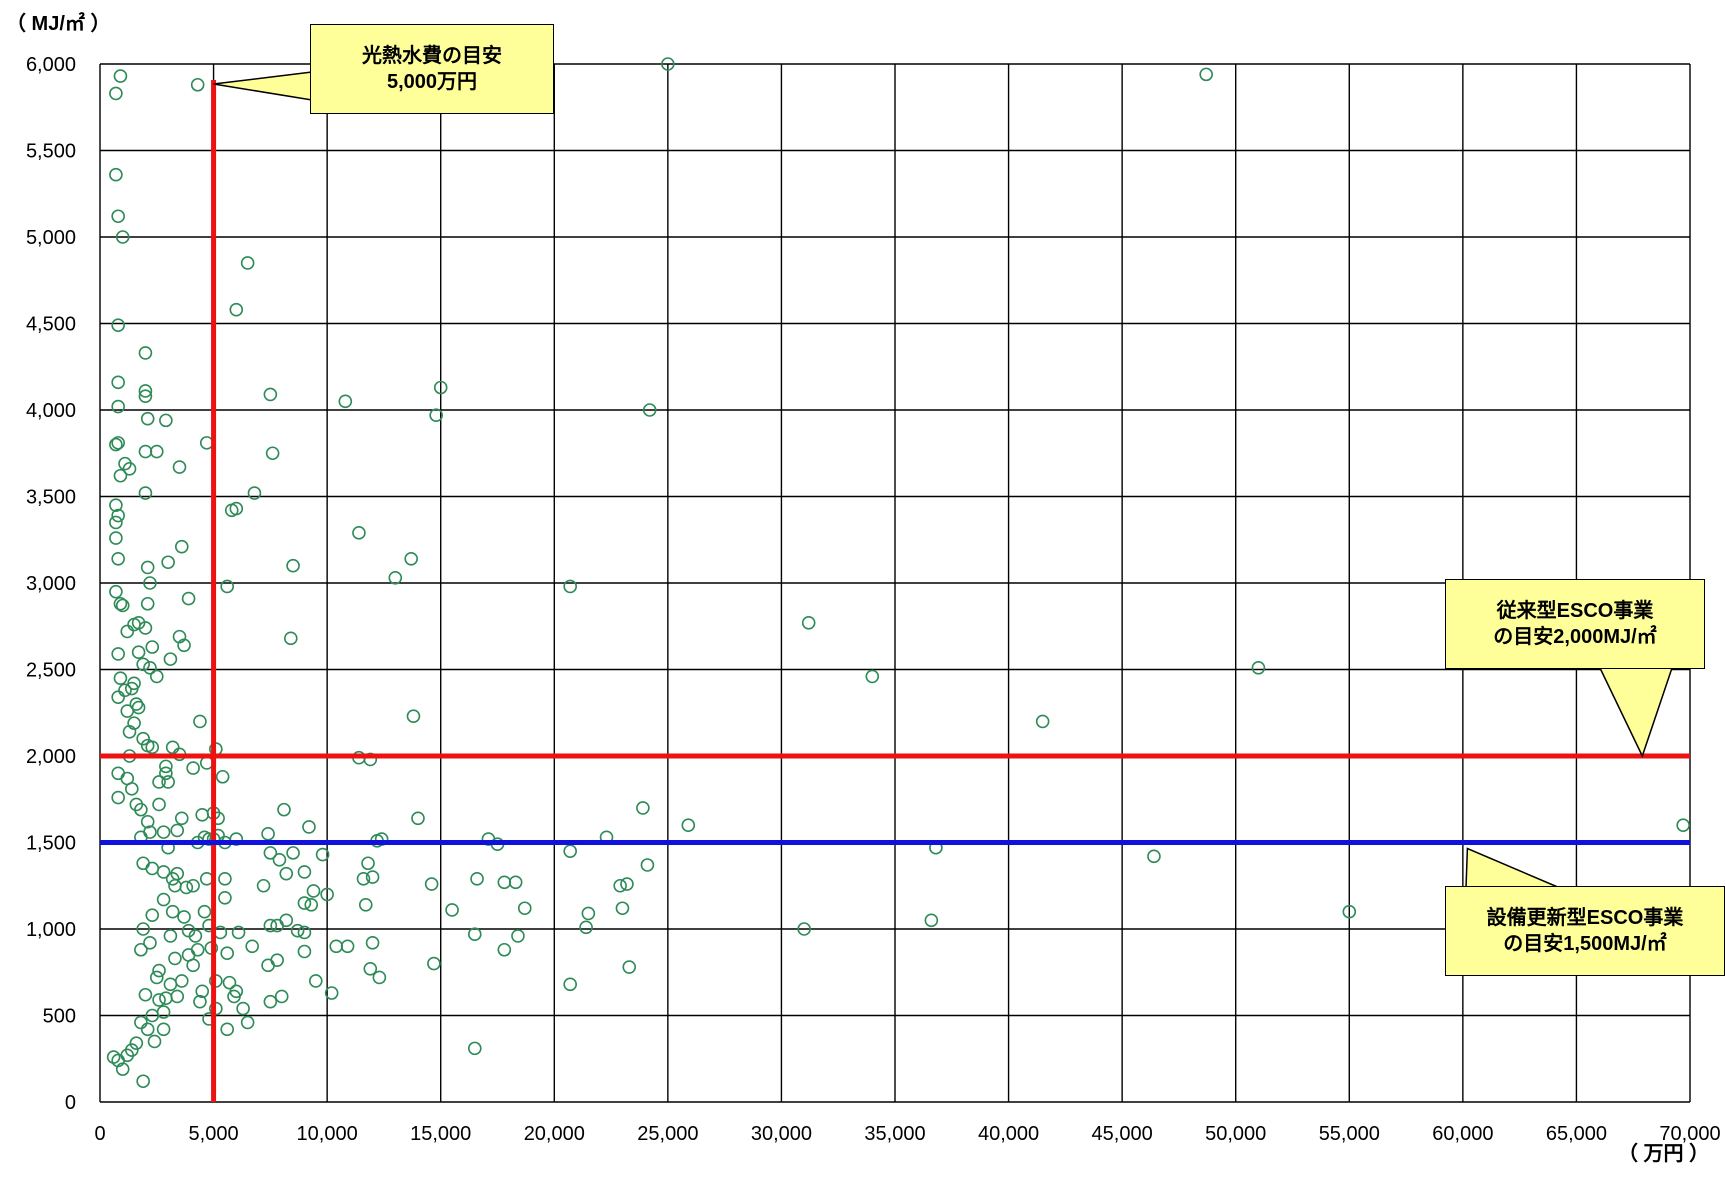  Describe the element at coordinates (432, 69) in the screenshot. I see `utility-cost-callout: 光熱水費の目安 5,000万円` at that location.